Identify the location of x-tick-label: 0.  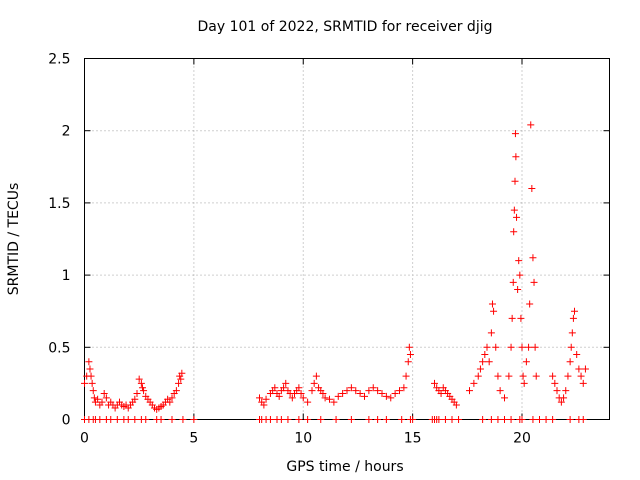
(84, 439).